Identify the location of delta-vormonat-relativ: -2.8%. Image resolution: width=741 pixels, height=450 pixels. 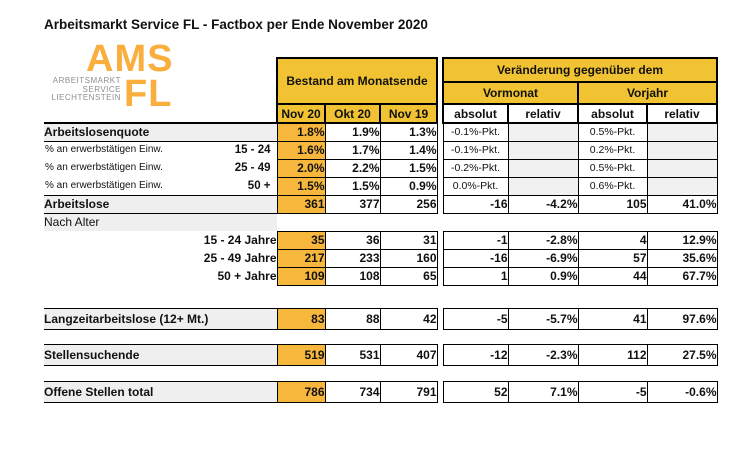
(543, 240).